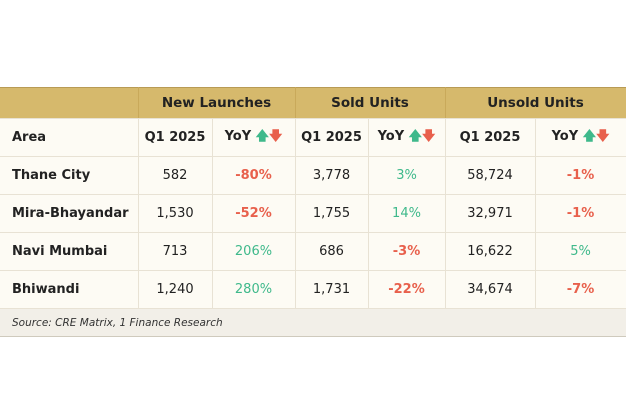 Image resolution: width=626 pixels, height=417 pixels. What do you see at coordinates (407, 137) in the screenshot?
I see `column-header-sold-units-yoy: YoY 🡅🡇` at bounding box center [407, 137].